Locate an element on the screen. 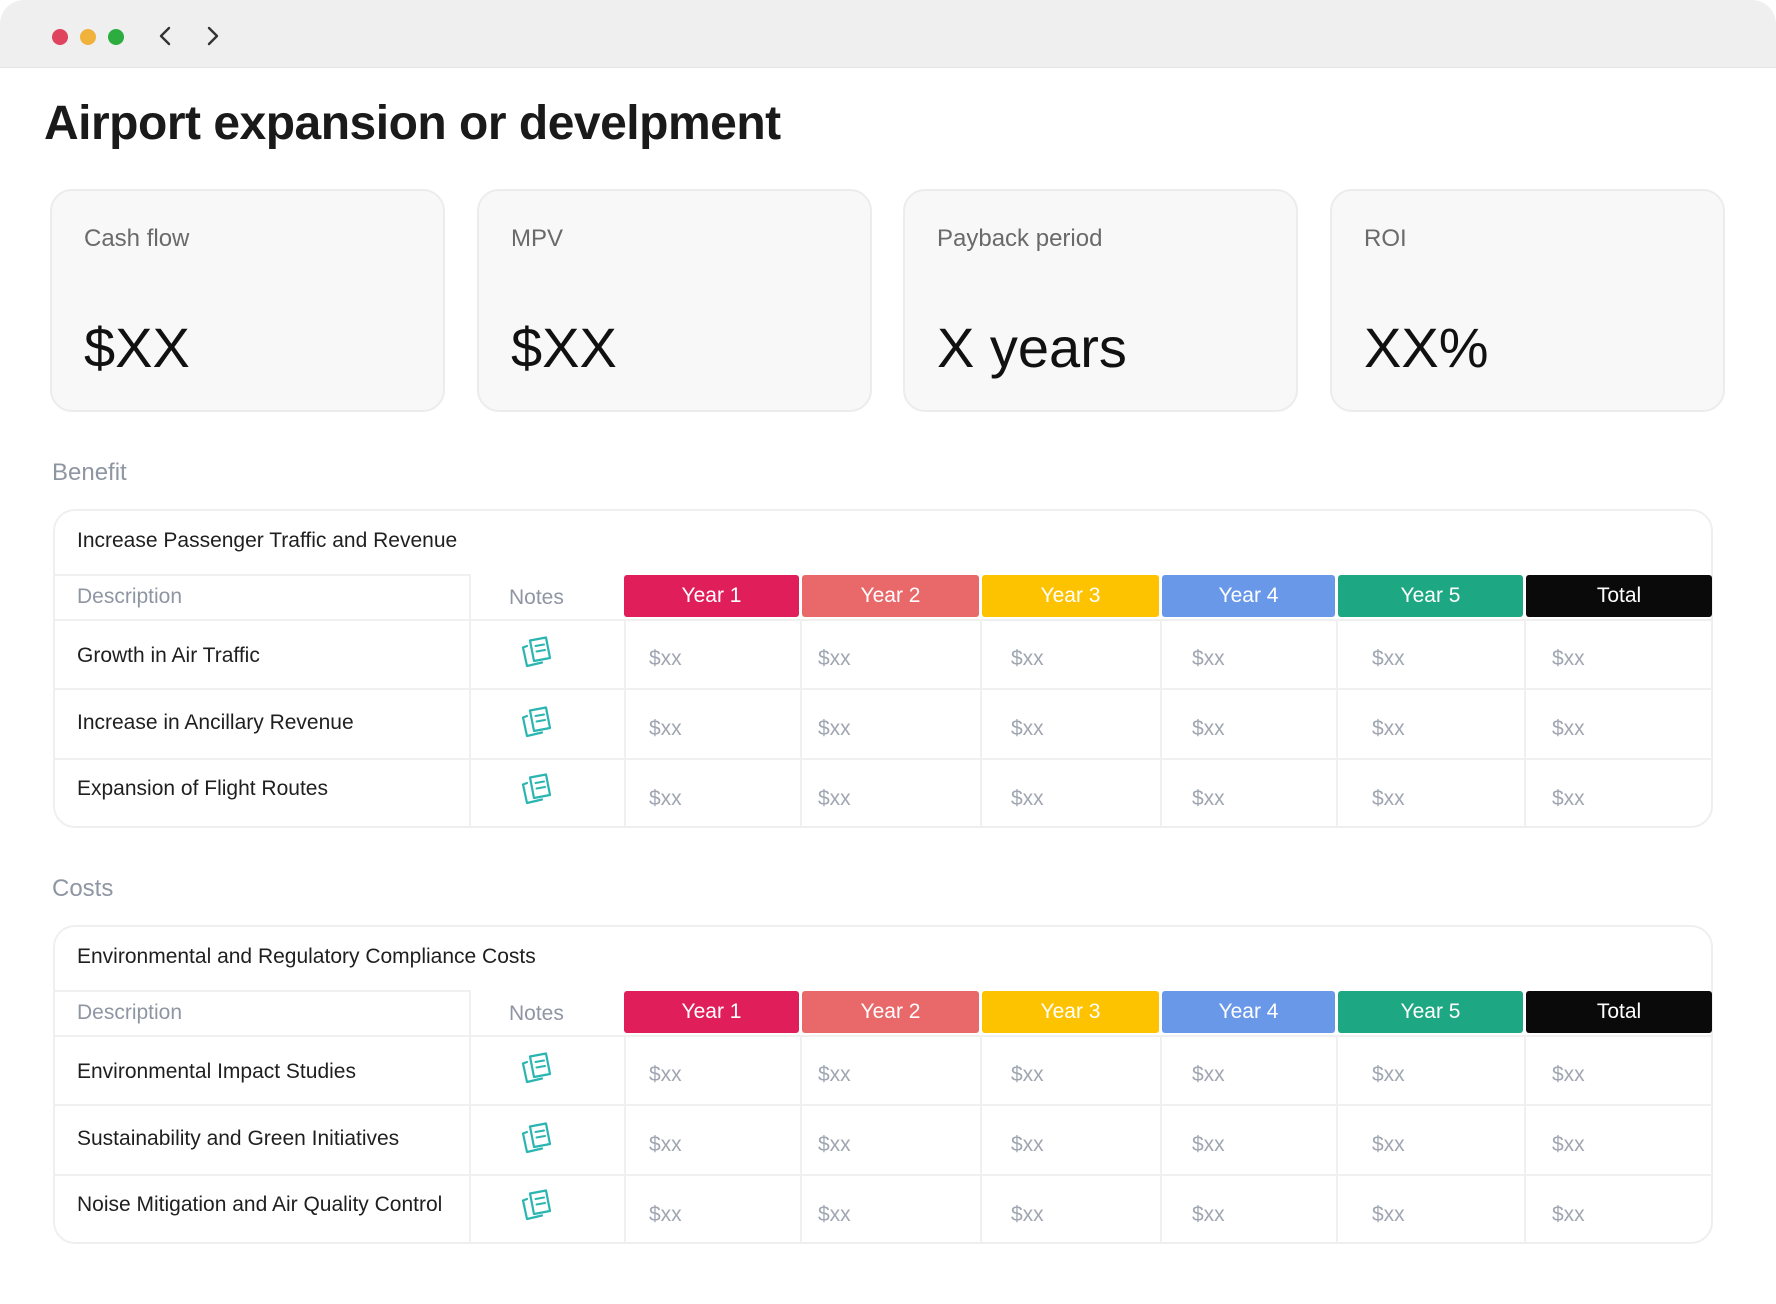  table-title: Increase Passenger Traffic and Revenue is located at coordinates (267, 540).